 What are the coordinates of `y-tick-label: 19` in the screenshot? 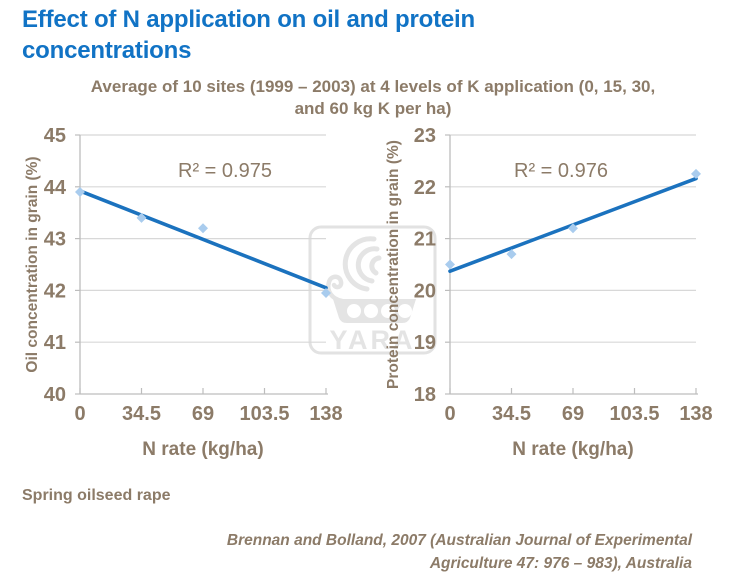 It's located at (425, 343).